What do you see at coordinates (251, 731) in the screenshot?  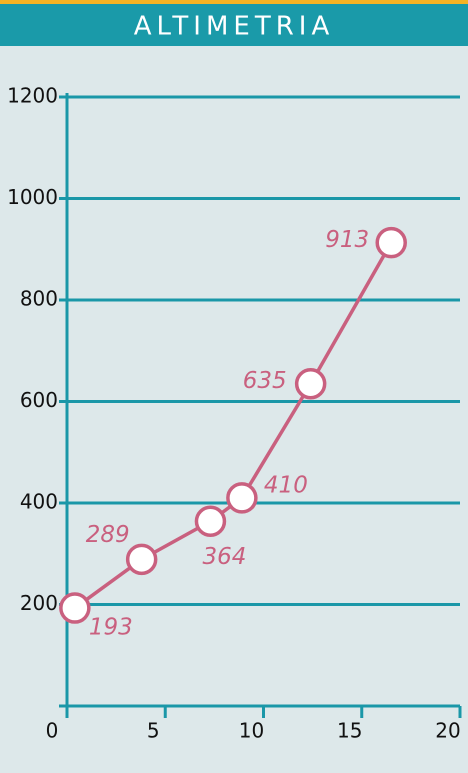 I see `x-tick-label: 10` at bounding box center [251, 731].